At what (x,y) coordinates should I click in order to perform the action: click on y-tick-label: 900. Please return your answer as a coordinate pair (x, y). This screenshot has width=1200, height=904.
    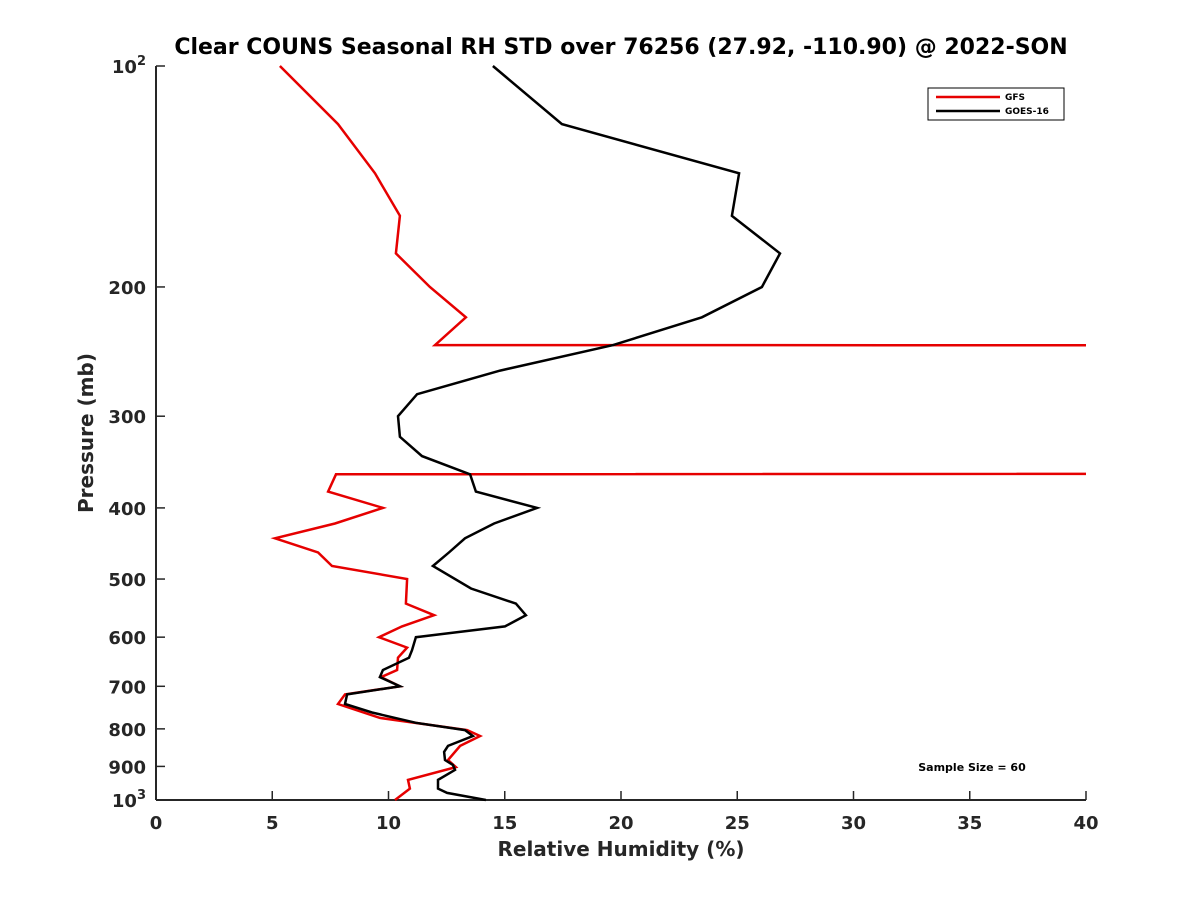
    Looking at the image, I should click on (127, 767).